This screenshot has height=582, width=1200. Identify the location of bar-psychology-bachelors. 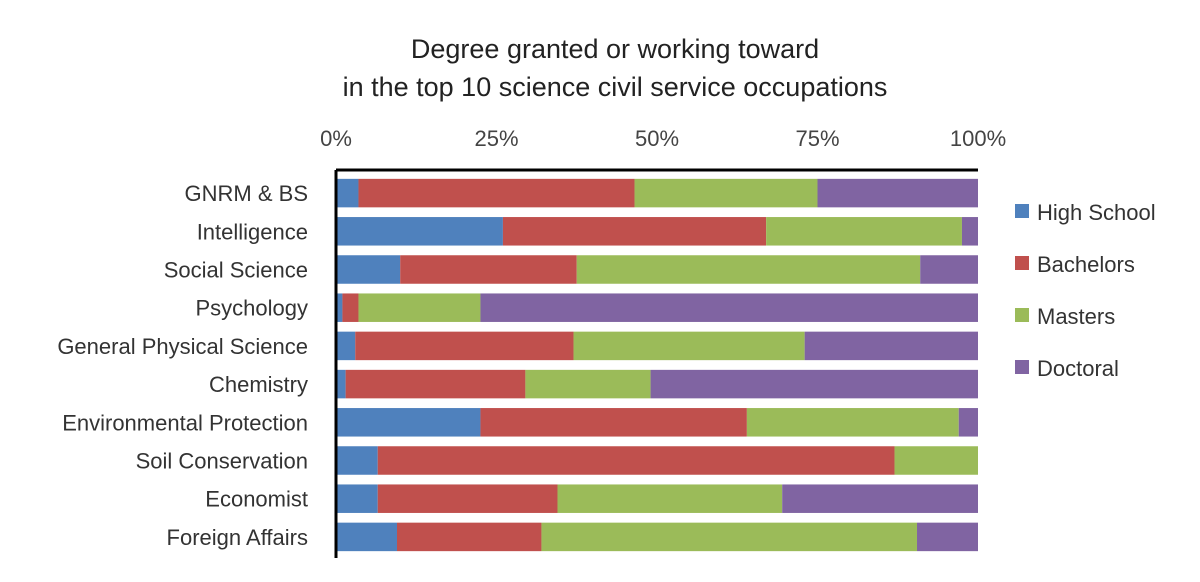
(350, 307).